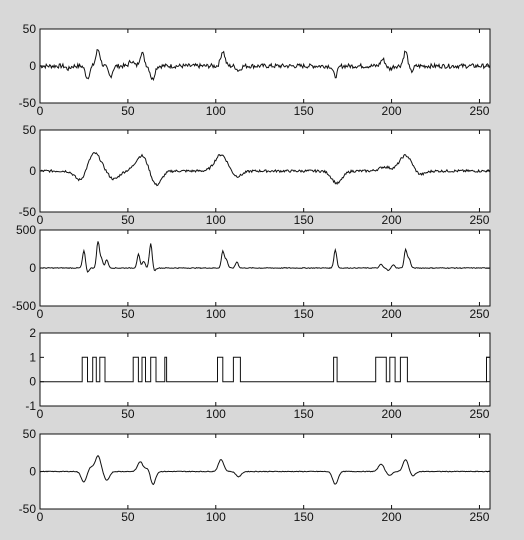 The image size is (524, 540). I want to click on y-tick-label: 1, so click(32, 357).